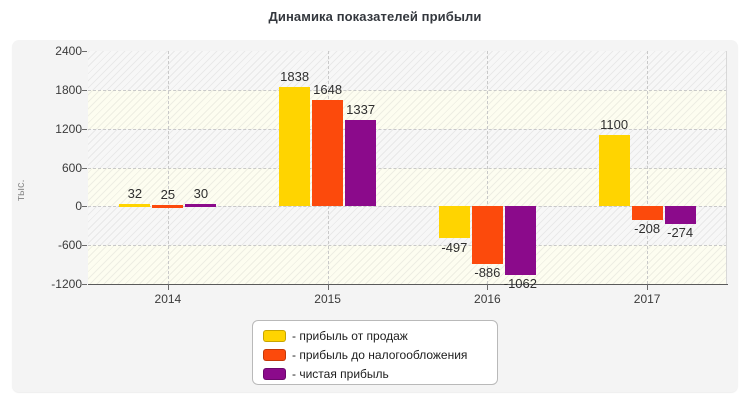  Describe the element at coordinates (487, 272) in the screenshot. I see `bar-value-label: -886` at that location.